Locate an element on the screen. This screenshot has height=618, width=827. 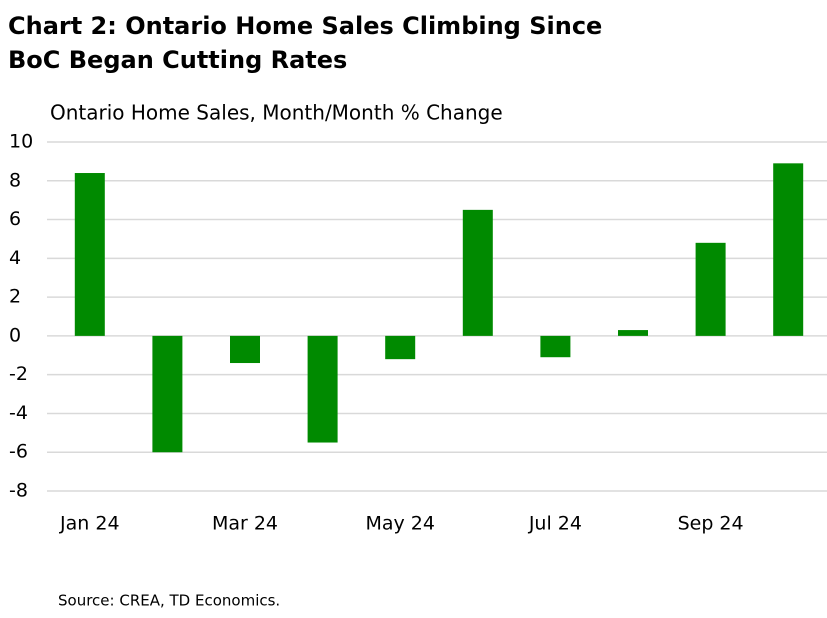
y-tick-label: 2 is located at coordinates (15, 297).